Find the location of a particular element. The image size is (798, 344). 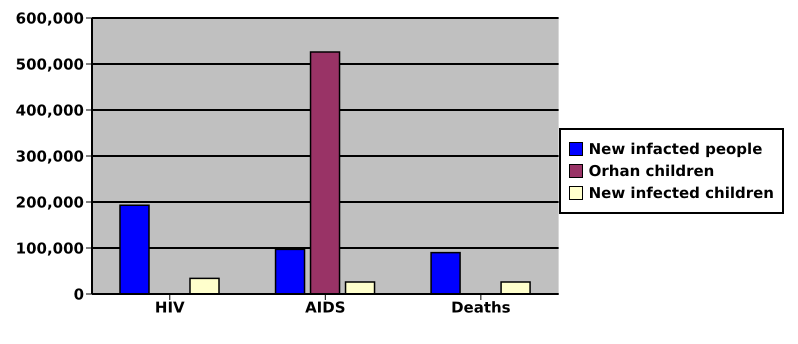

y-tick-label: 0 is located at coordinates (79, 294).